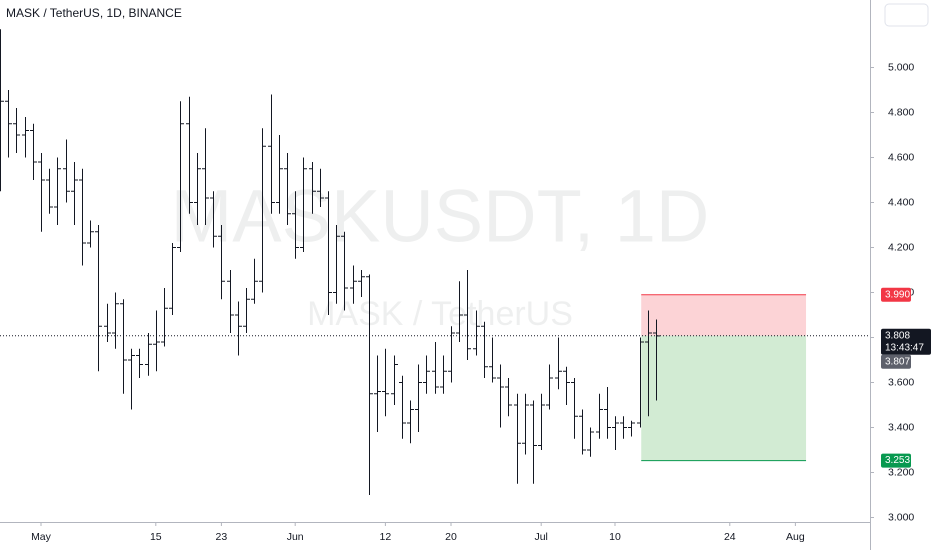 This screenshot has height=550, width=932. What do you see at coordinates (901, 517) in the screenshot?
I see `y-tick-label: 3.000` at bounding box center [901, 517].